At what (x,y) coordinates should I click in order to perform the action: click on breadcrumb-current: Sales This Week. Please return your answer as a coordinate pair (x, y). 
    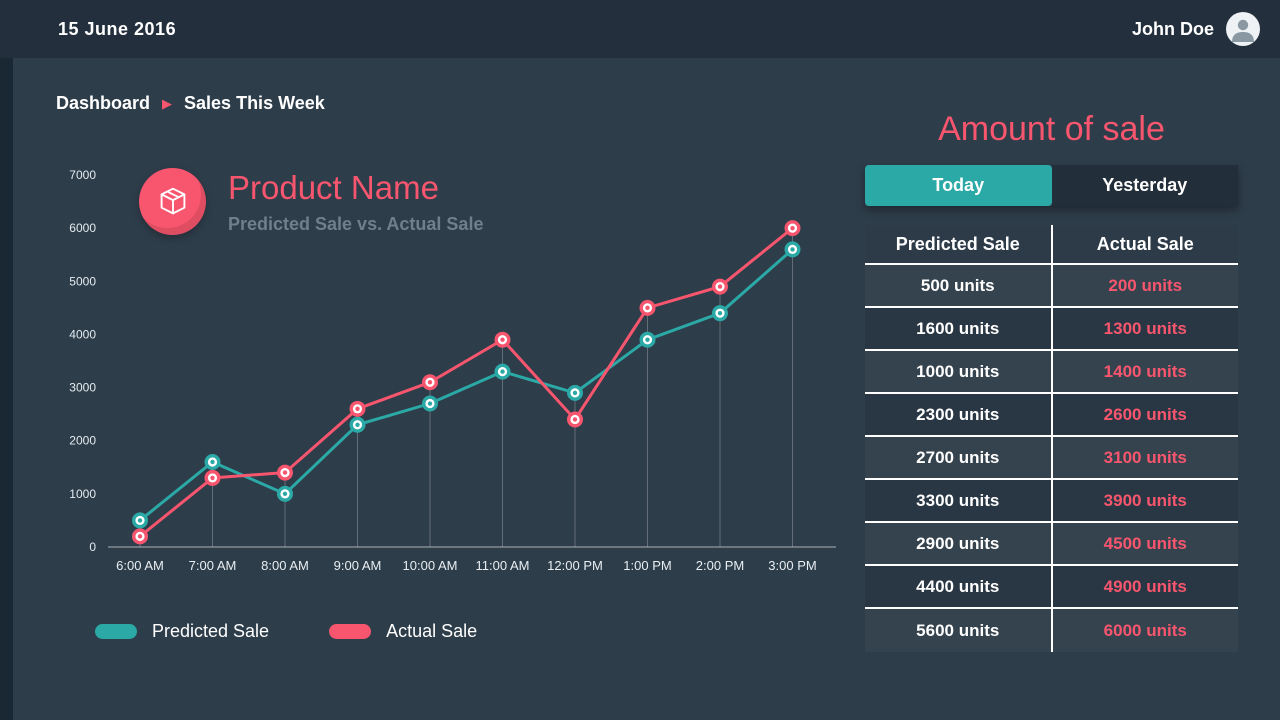
    Looking at the image, I should click on (254, 102).